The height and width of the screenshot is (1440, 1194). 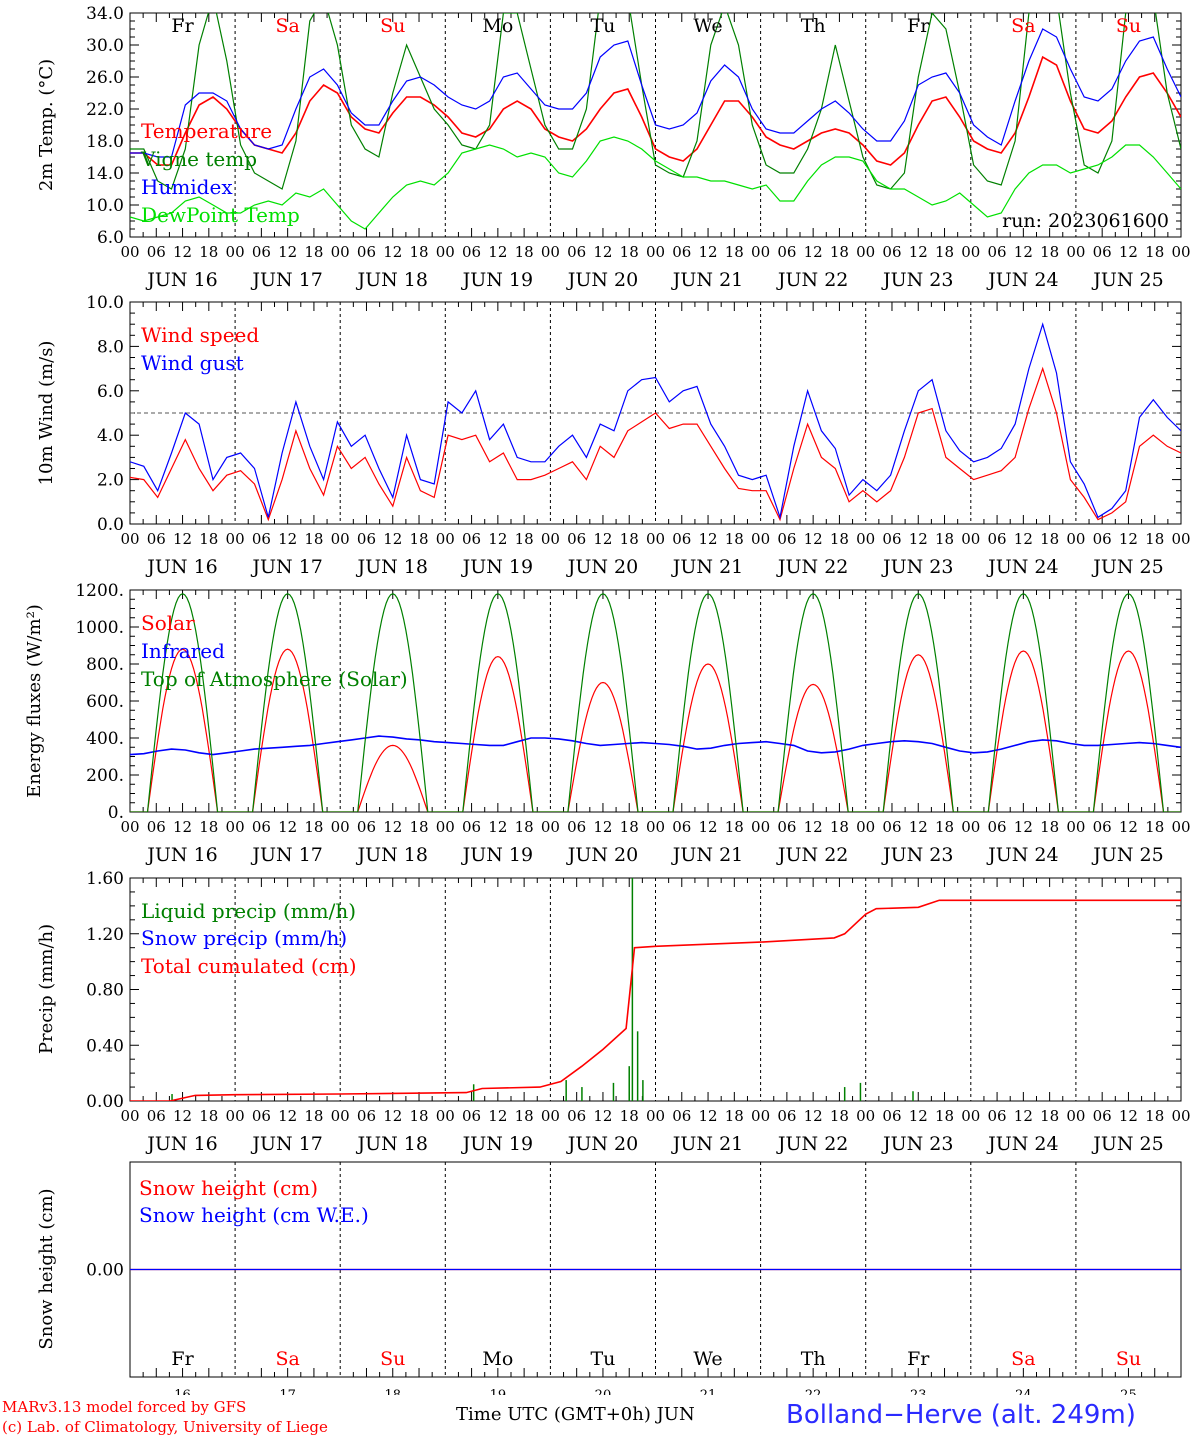 What do you see at coordinates (813, 1391) in the screenshot?
I see `day-number-label: 22` at bounding box center [813, 1391].